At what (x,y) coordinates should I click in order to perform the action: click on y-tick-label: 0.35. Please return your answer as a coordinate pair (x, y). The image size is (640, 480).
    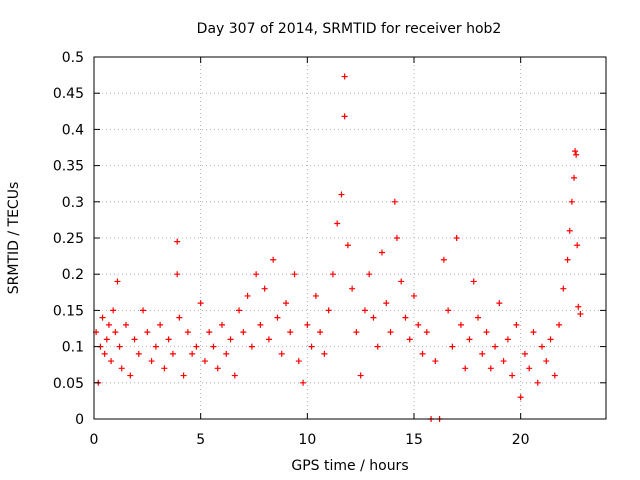
    Looking at the image, I should click on (68, 167).